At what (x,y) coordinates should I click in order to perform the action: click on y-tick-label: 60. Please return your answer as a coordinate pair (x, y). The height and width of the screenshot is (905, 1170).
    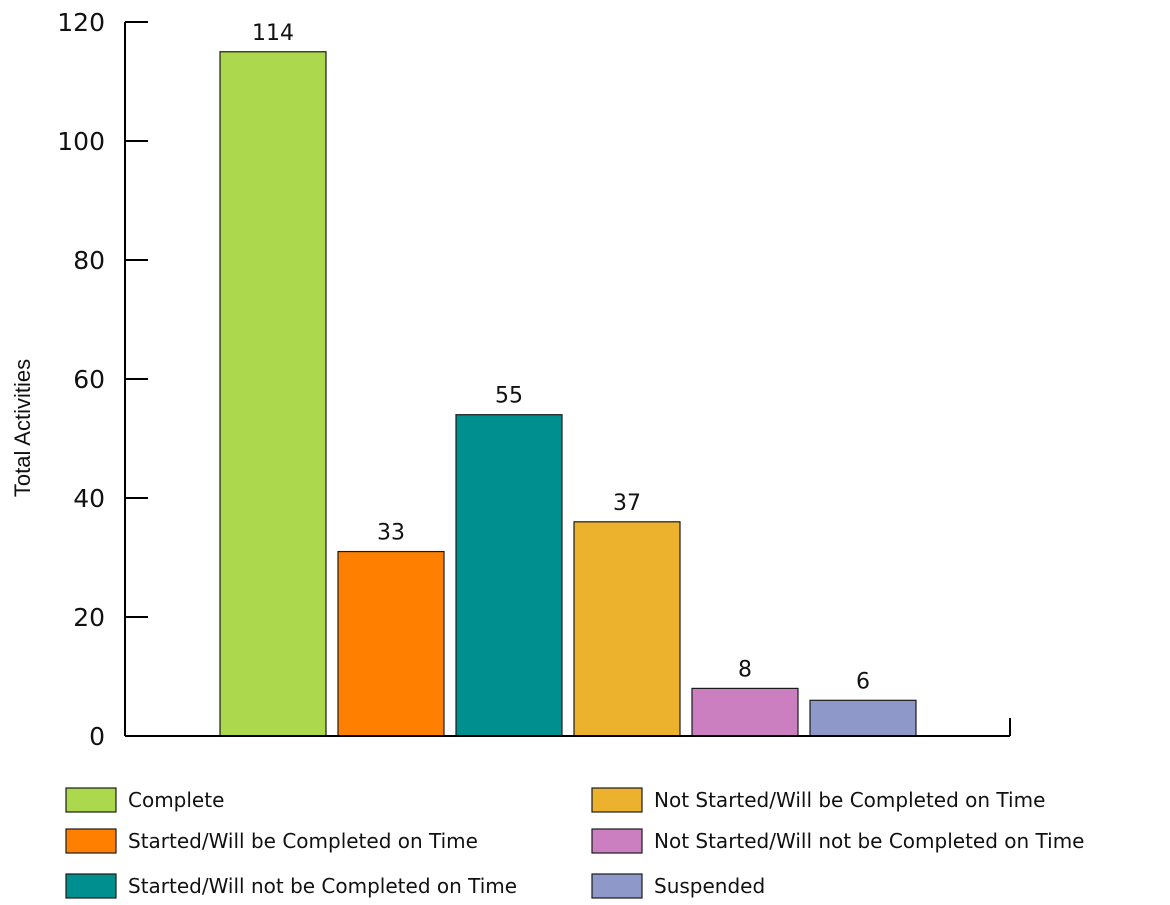
    Looking at the image, I should click on (89, 379).